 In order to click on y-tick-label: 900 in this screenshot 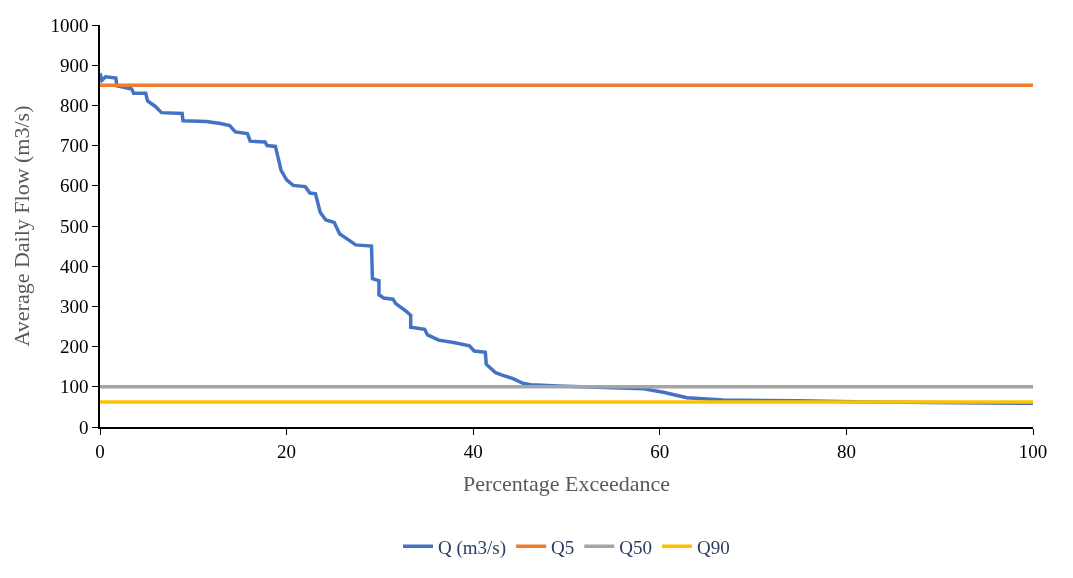, I will do `click(74, 65)`.